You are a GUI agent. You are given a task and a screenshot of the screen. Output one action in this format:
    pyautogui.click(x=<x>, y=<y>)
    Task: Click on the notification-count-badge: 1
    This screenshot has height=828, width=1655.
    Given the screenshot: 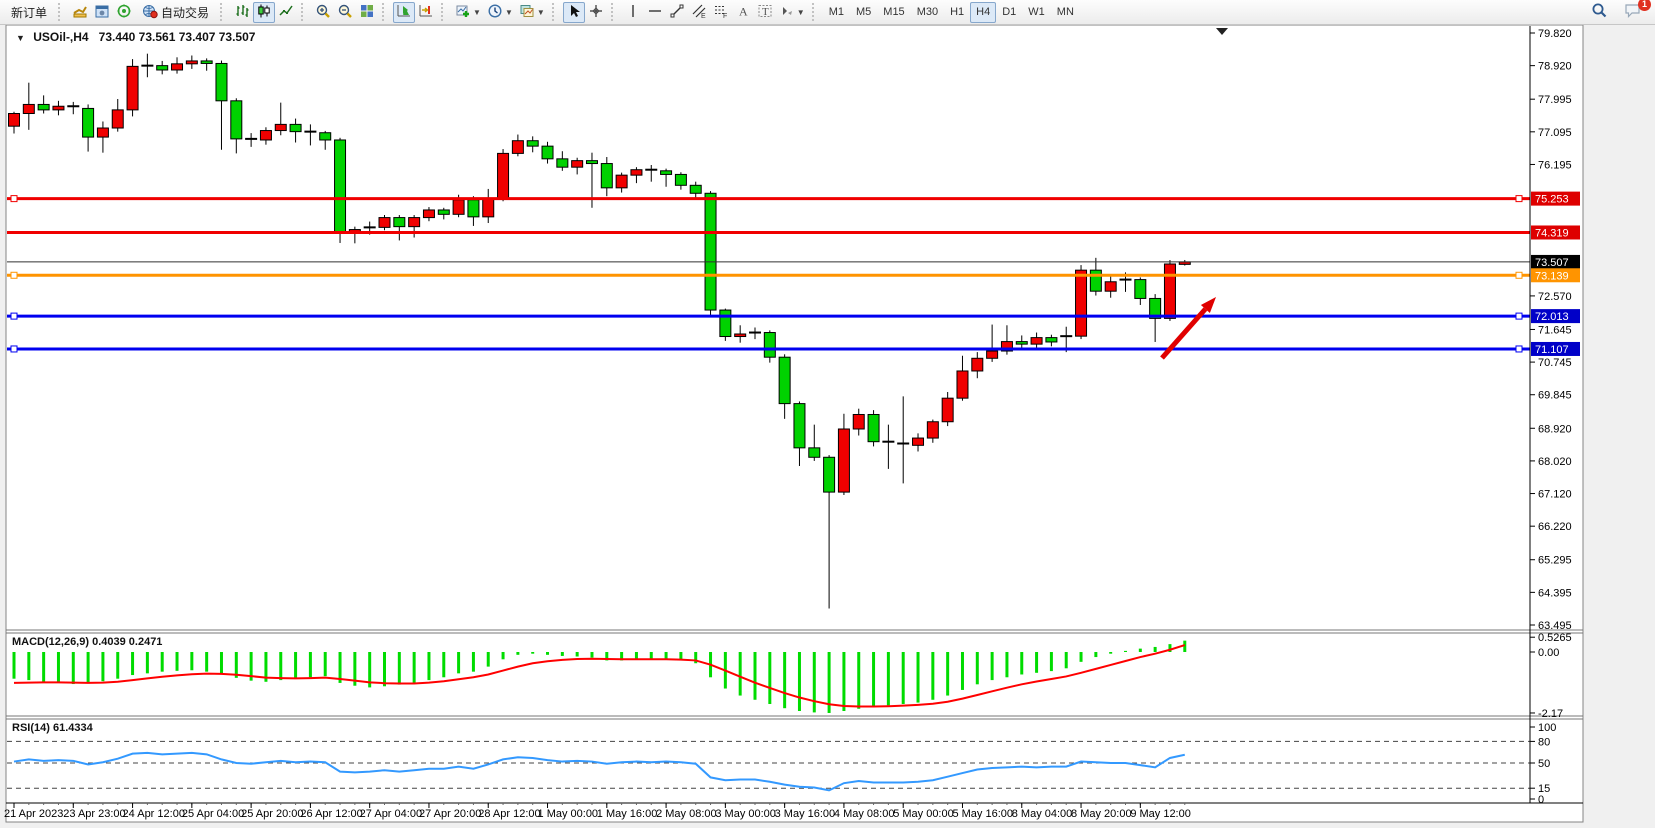 What is the action you would take?
    pyautogui.click(x=1644, y=5)
    